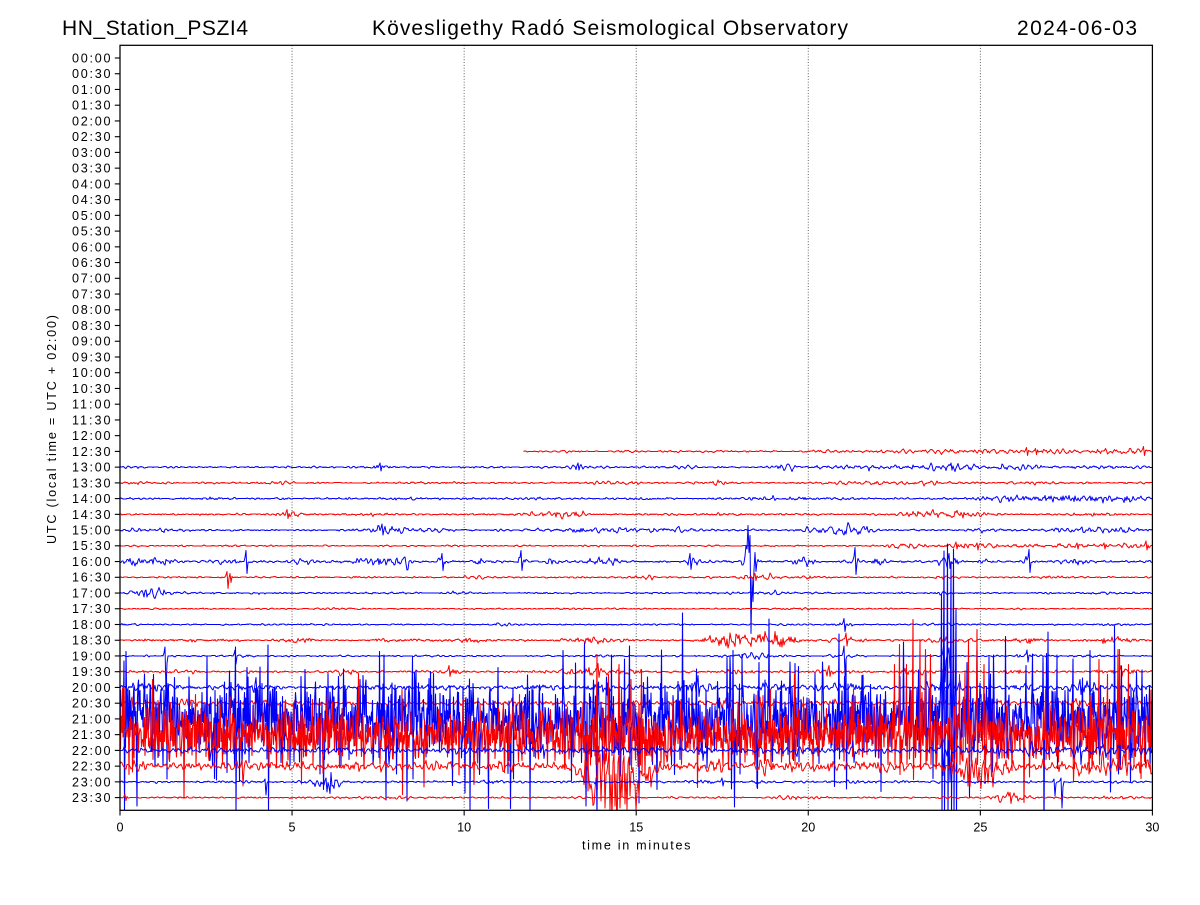  What do you see at coordinates (91, 641) in the screenshot?
I see `svg-text: 18:30` at bounding box center [91, 641].